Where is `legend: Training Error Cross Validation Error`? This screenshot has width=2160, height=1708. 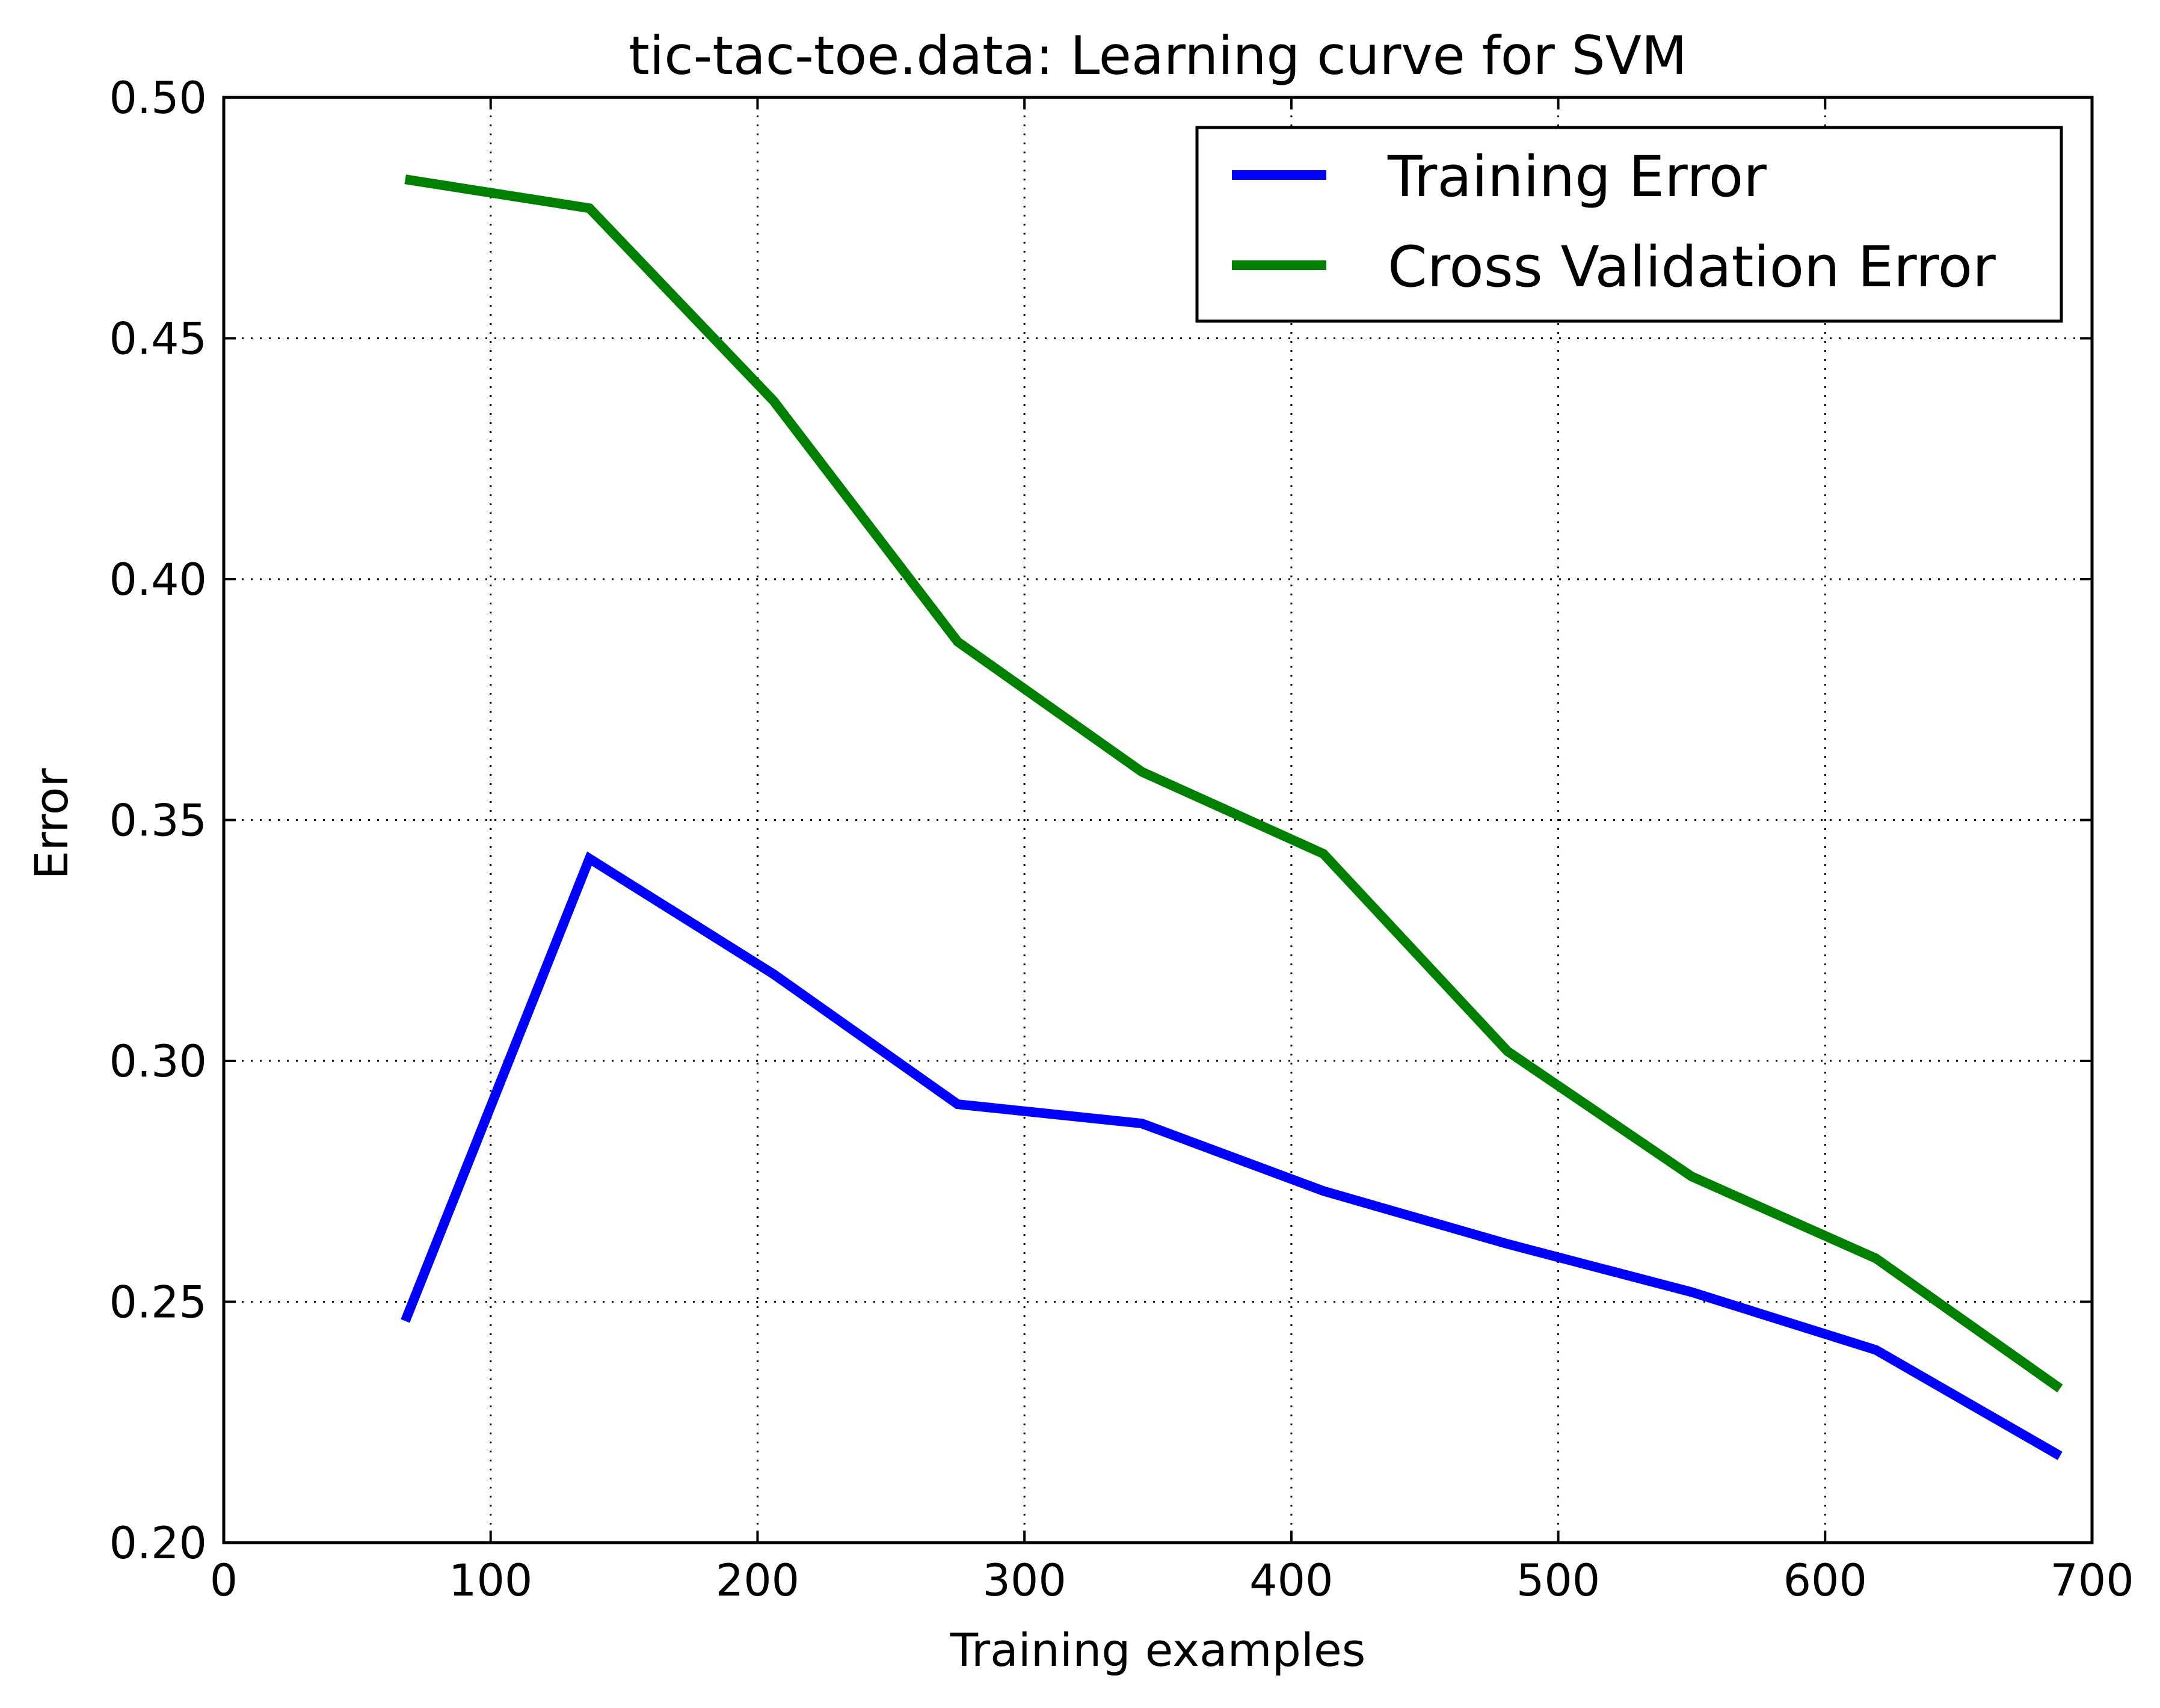
legend: Training Error Cross Validation Error is located at coordinates (1629, 225).